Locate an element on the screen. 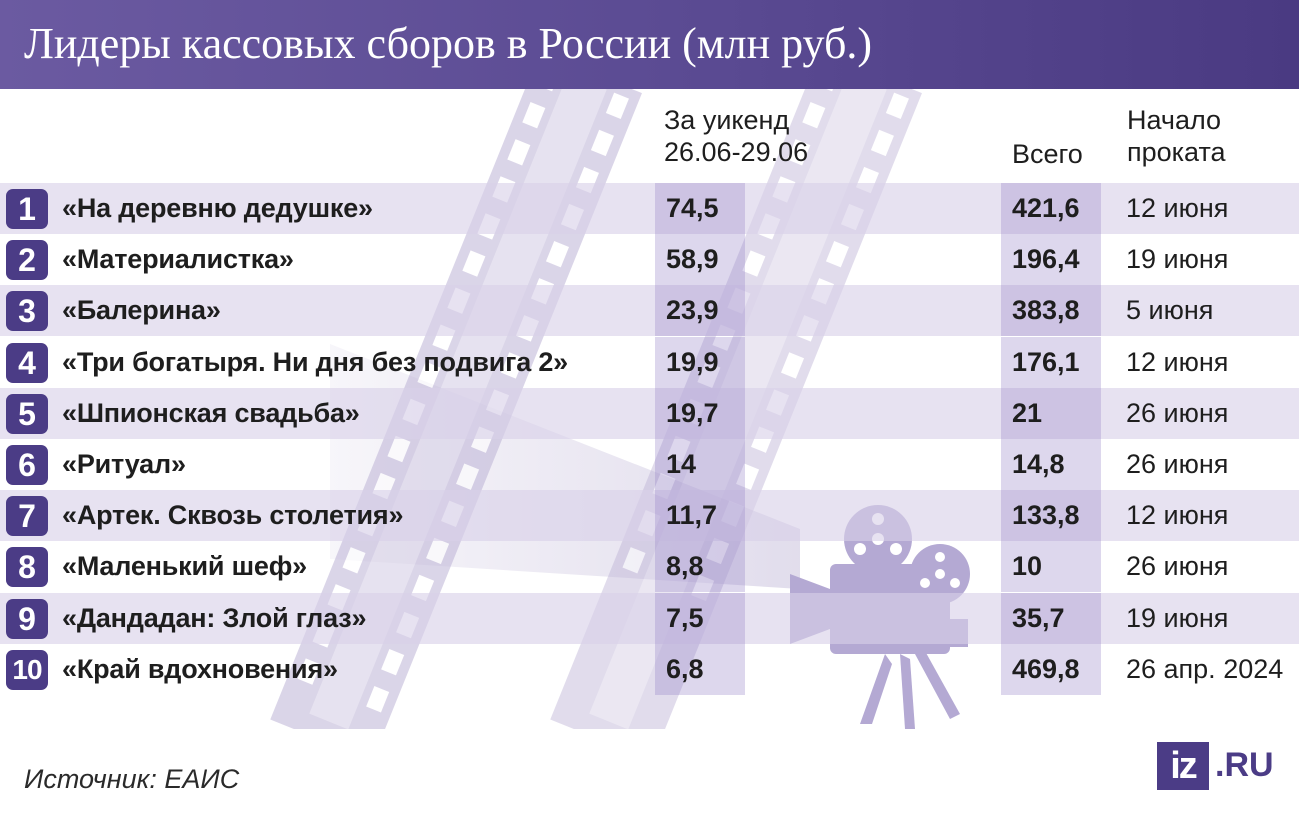 The image size is (1299, 813). film-title: «Артек. Сквозь столетия» is located at coordinates (233, 515).